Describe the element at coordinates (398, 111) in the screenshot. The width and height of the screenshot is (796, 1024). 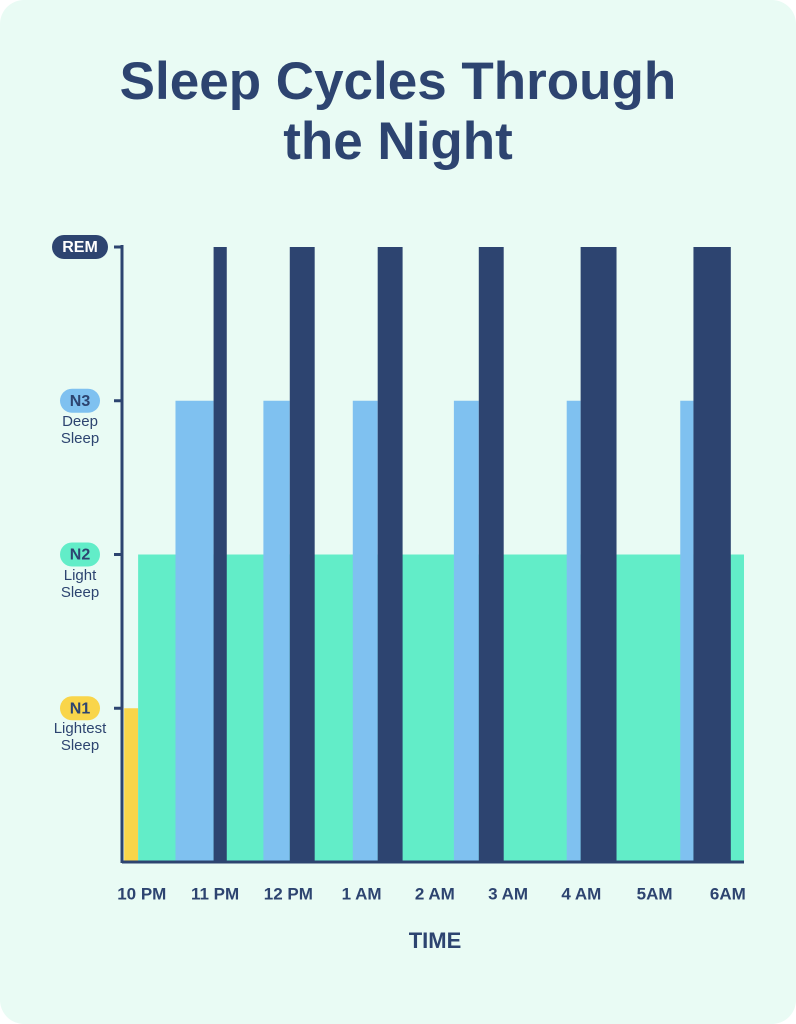
I see `chart-title: Sleep Cycles Through the Night` at that location.